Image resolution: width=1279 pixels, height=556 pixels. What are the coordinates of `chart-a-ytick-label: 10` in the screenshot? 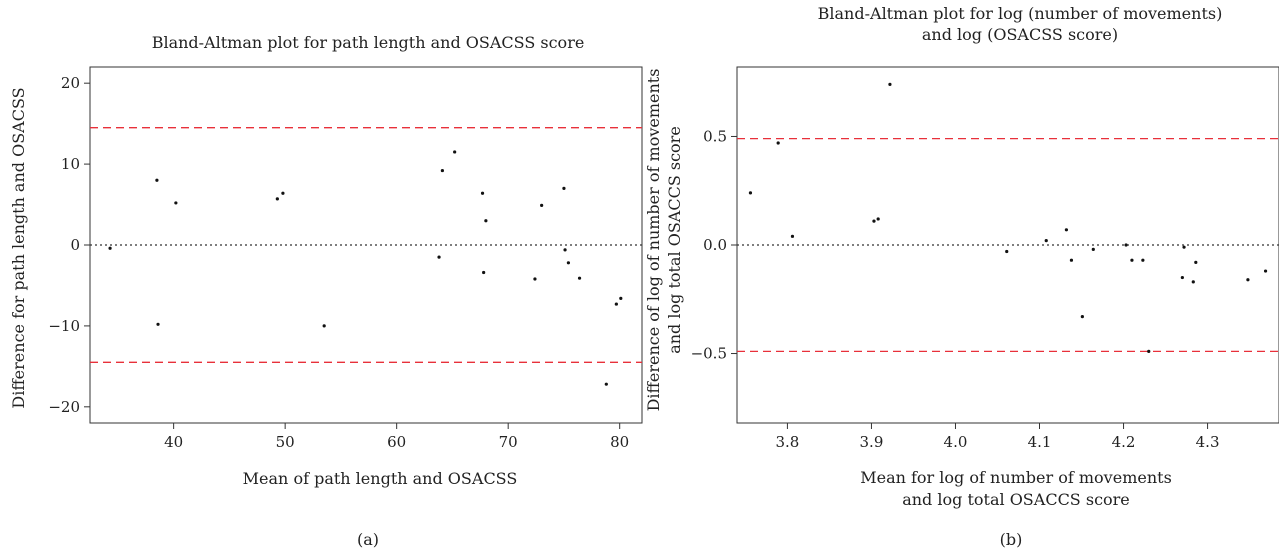 It's located at (70, 164).